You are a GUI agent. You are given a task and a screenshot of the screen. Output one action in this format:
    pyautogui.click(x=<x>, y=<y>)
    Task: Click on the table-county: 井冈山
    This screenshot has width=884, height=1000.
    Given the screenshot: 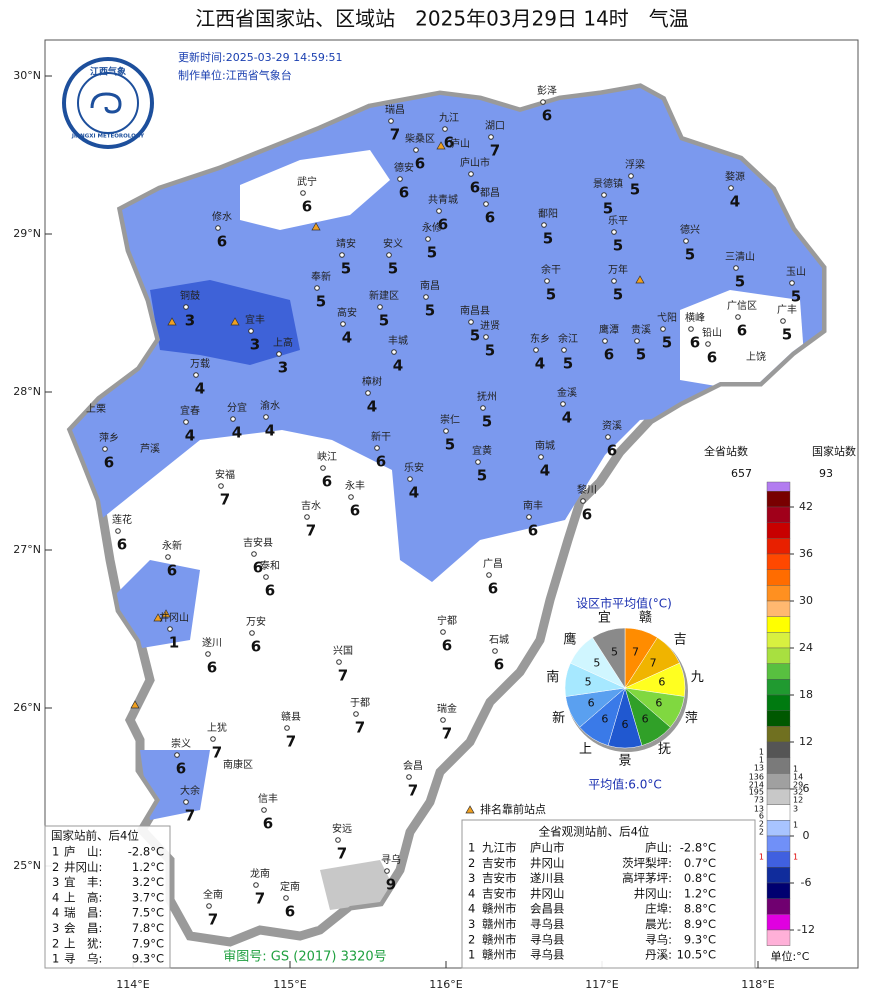 What is the action you would take?
    pyautogui.click(x=547, y=863)
    